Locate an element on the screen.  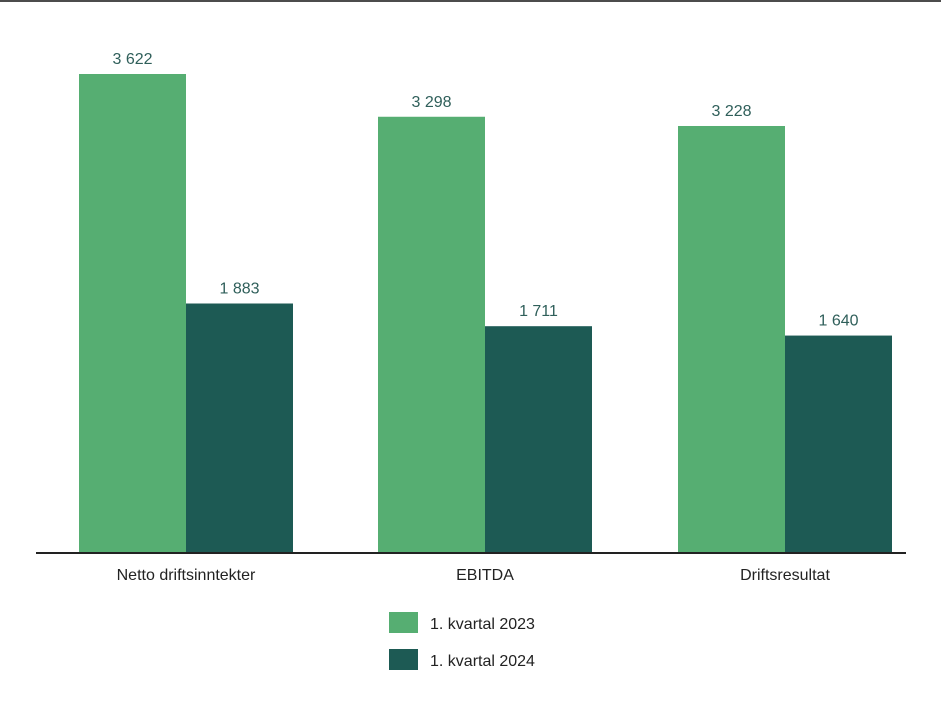
data-label: 3 228 is located at coordinates (731, 111).